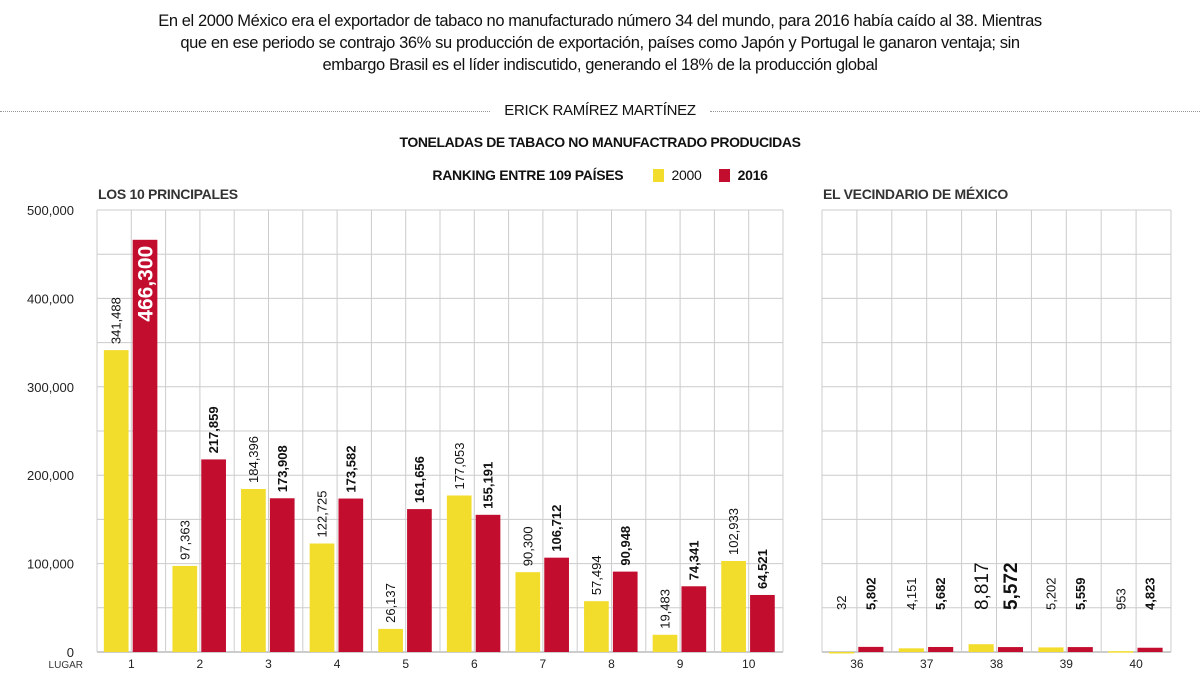 Image resolution: width=1200 pixels, height=674 pixels. What do you see at coordinates (488, 485) in the screenshot?
I see `data-label: 155,191` at bounding box center [488, 485].